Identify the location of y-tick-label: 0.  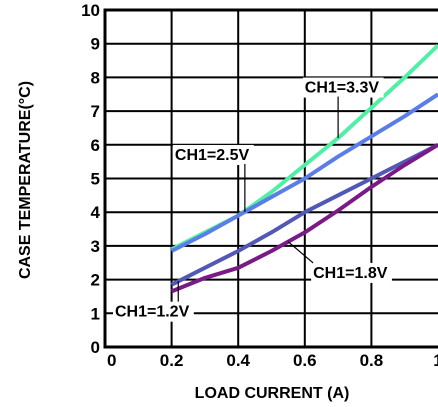
(95, 347).